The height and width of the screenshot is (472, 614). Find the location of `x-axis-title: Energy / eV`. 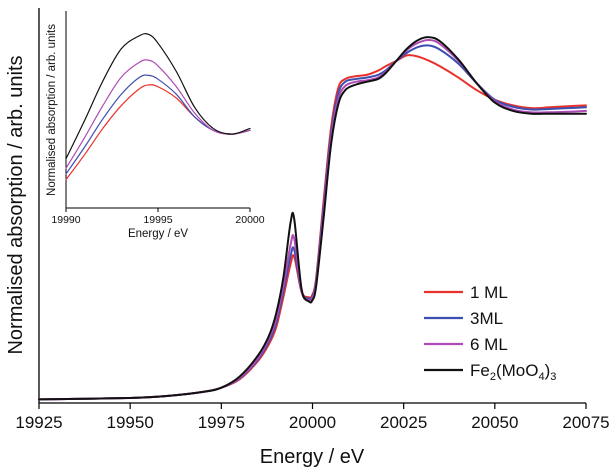

x-axis-title: Energy / eV is located at coordinates (312, 457).